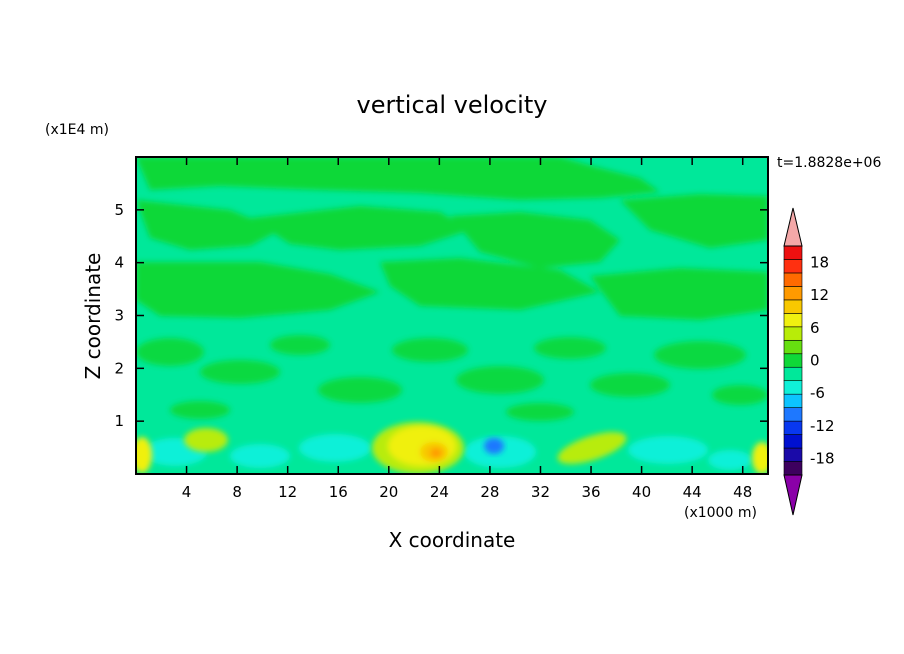 The height and width of the screenshot is (654, 904). I want to click on x-tick-label: 8, so click(237, 492).